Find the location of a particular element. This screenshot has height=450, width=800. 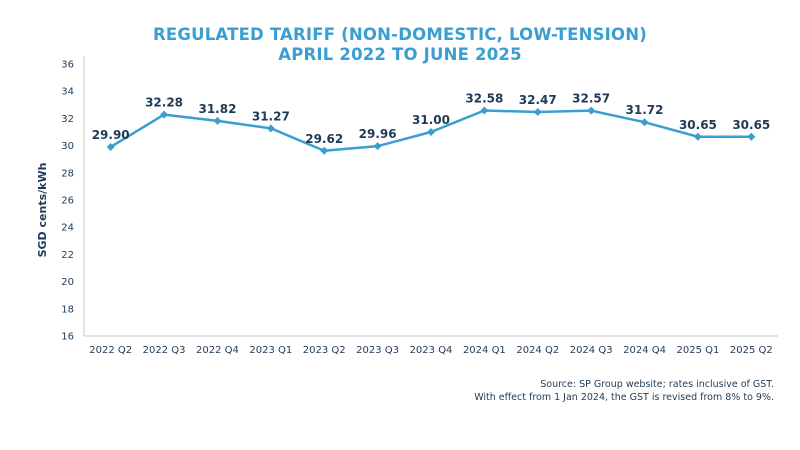

y-tick-label: 20 is located at coordinates (67, 282).